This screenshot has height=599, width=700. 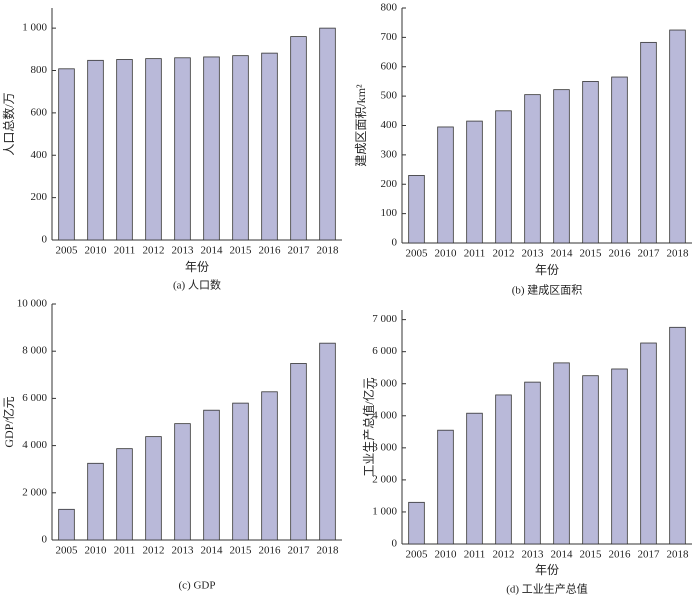 I want to click on y-axis-label: 工业生产总值/亿元, so click(x=368, y=426).